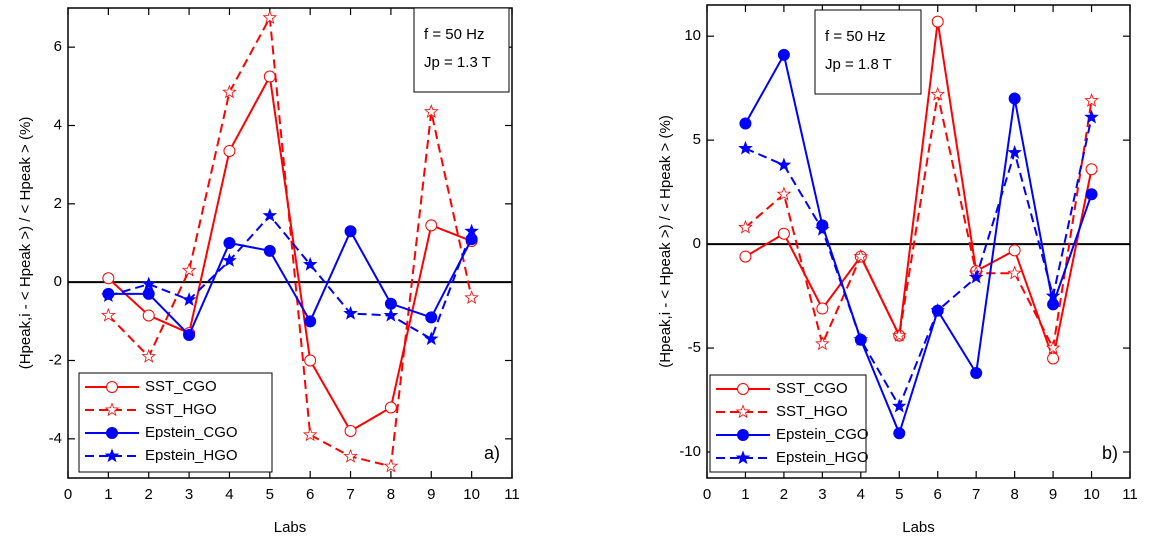 This screenshot has height=553, width=1158. Describe the element at coordinates (822, 457) in the screenshot. I see `legend-label: Epstein_HGO` at that location.